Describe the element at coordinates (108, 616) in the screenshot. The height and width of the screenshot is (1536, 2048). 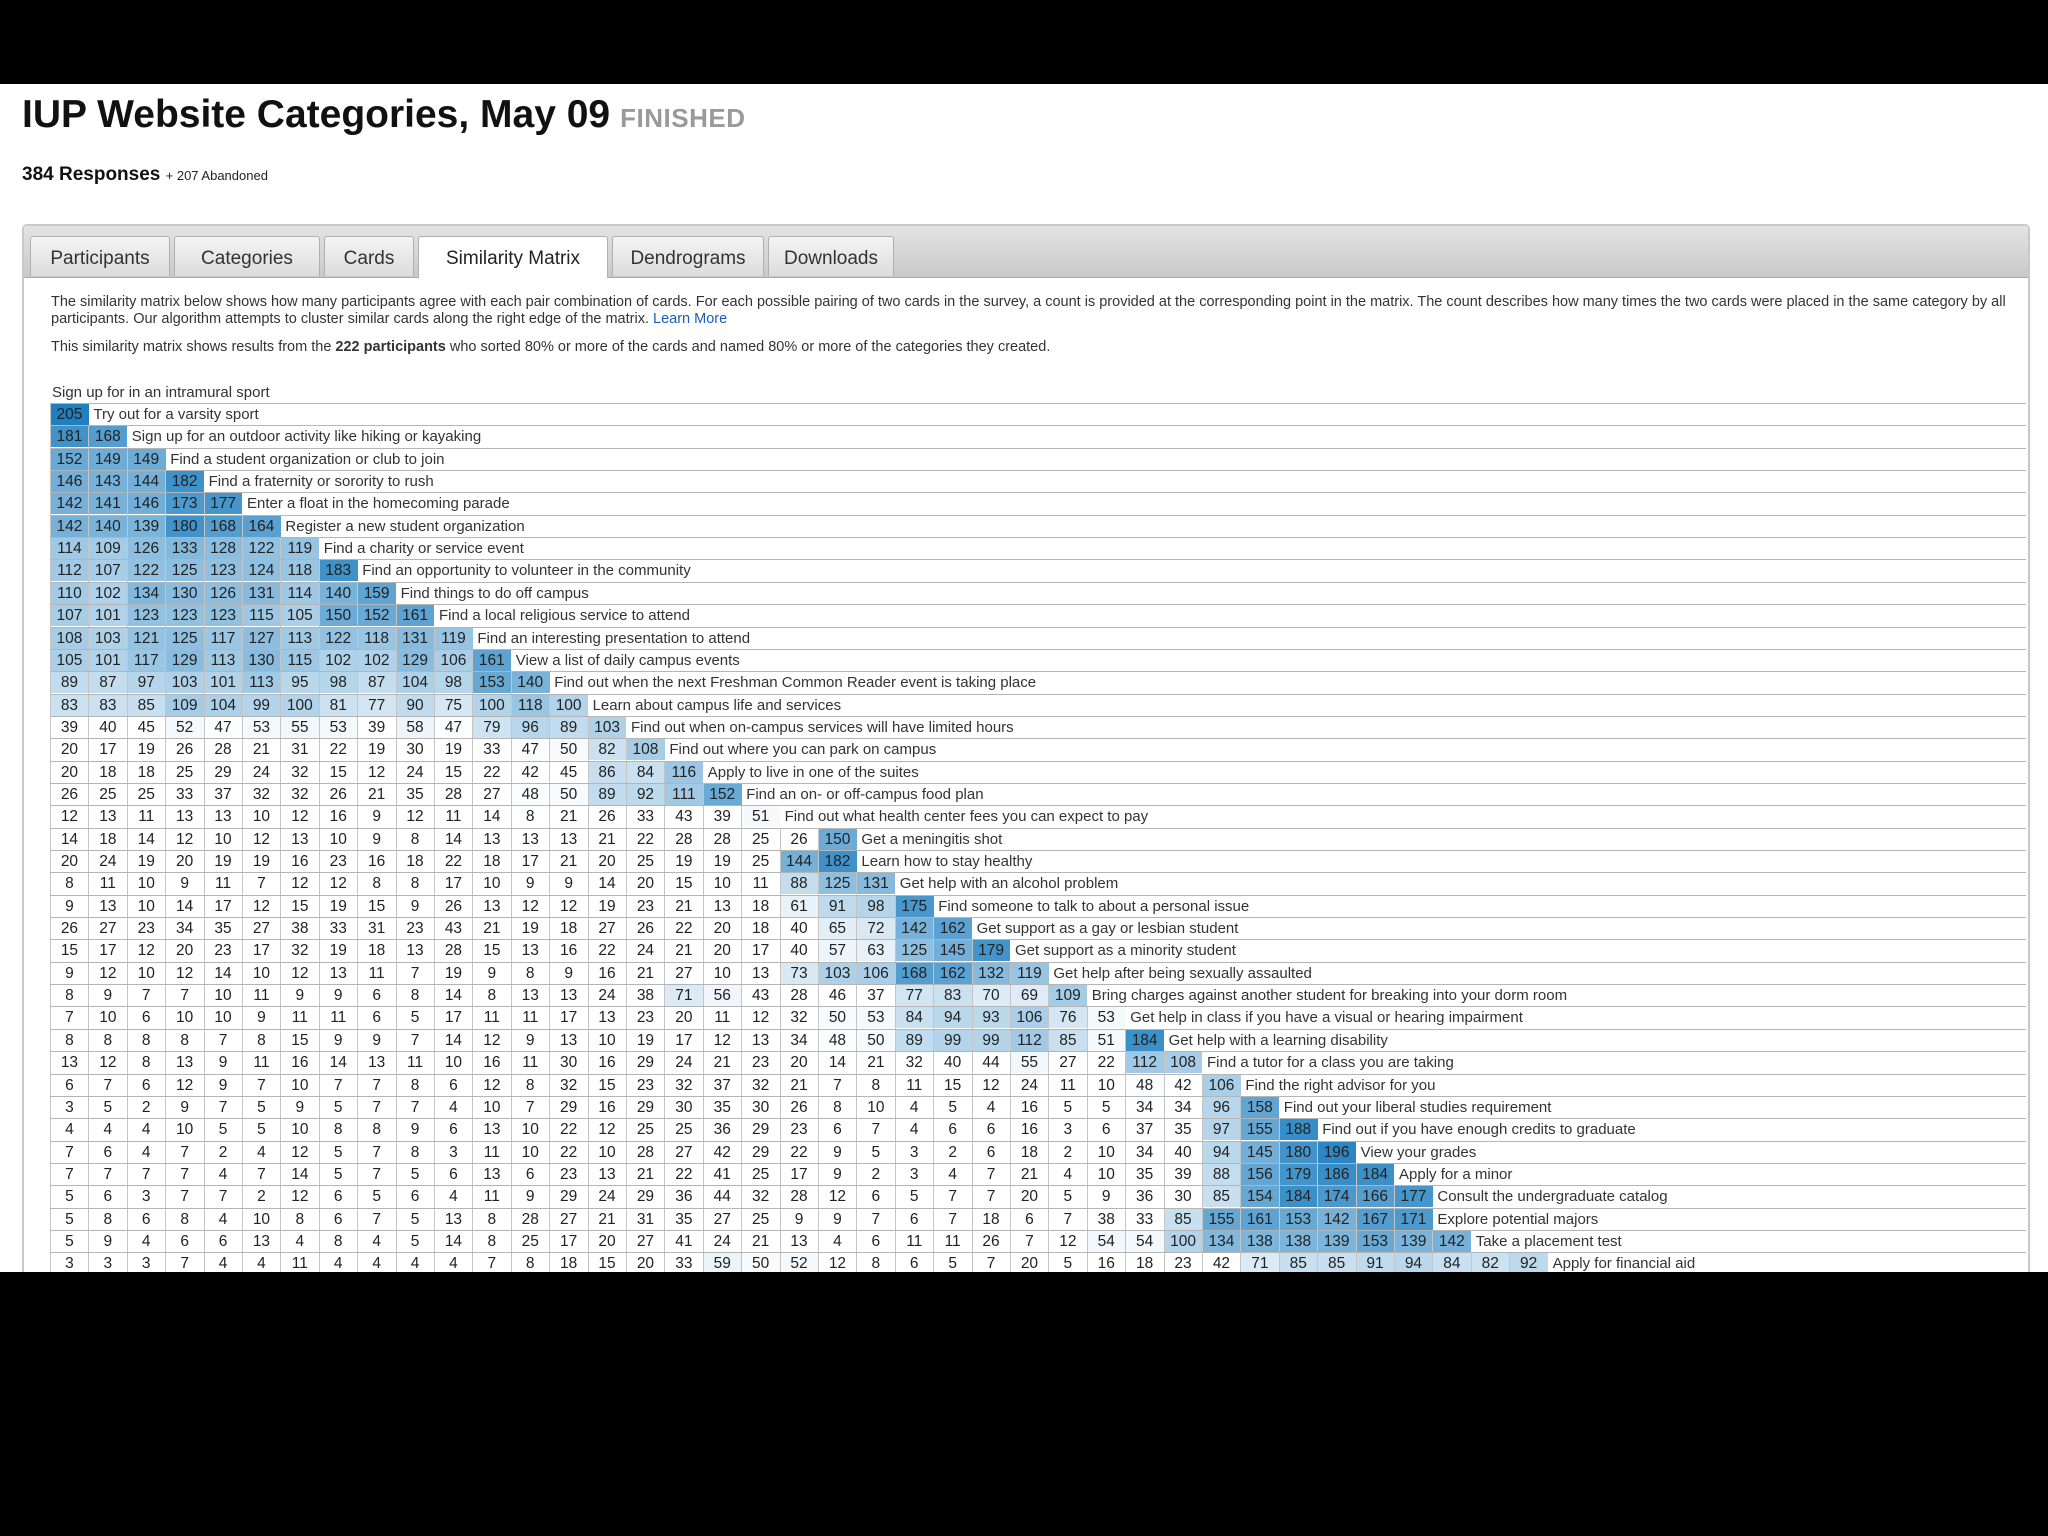
I see `matrix-cell: 101` at that location.